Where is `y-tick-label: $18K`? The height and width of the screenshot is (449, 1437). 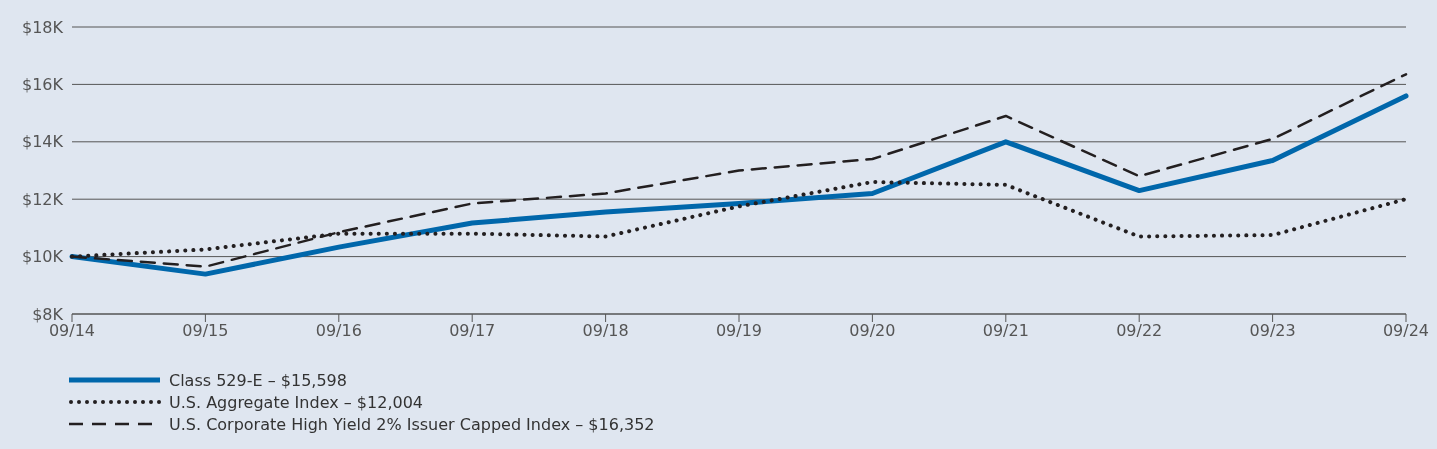
y-tick-label: $18K is located at coordinates (42, 27).